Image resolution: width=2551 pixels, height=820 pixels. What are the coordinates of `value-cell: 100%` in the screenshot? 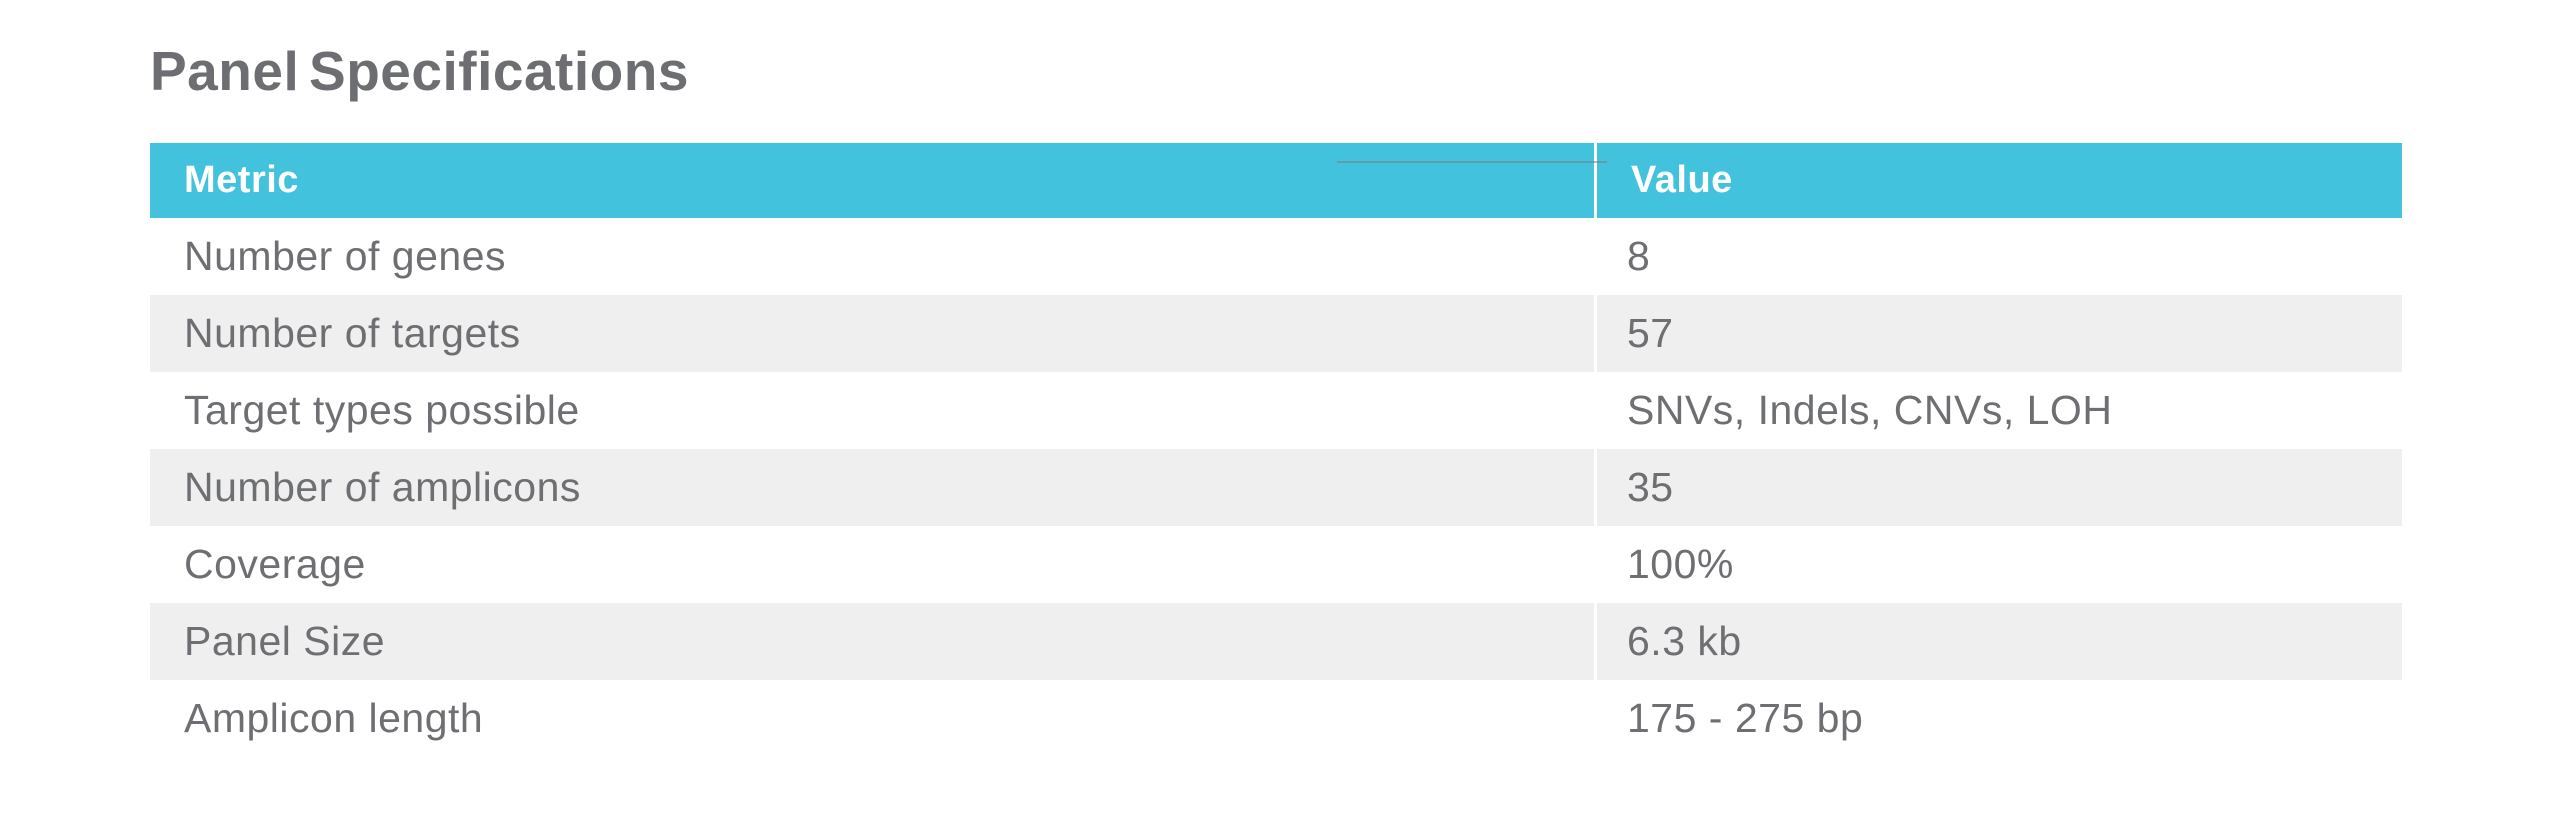 It's located at (1680, 564).